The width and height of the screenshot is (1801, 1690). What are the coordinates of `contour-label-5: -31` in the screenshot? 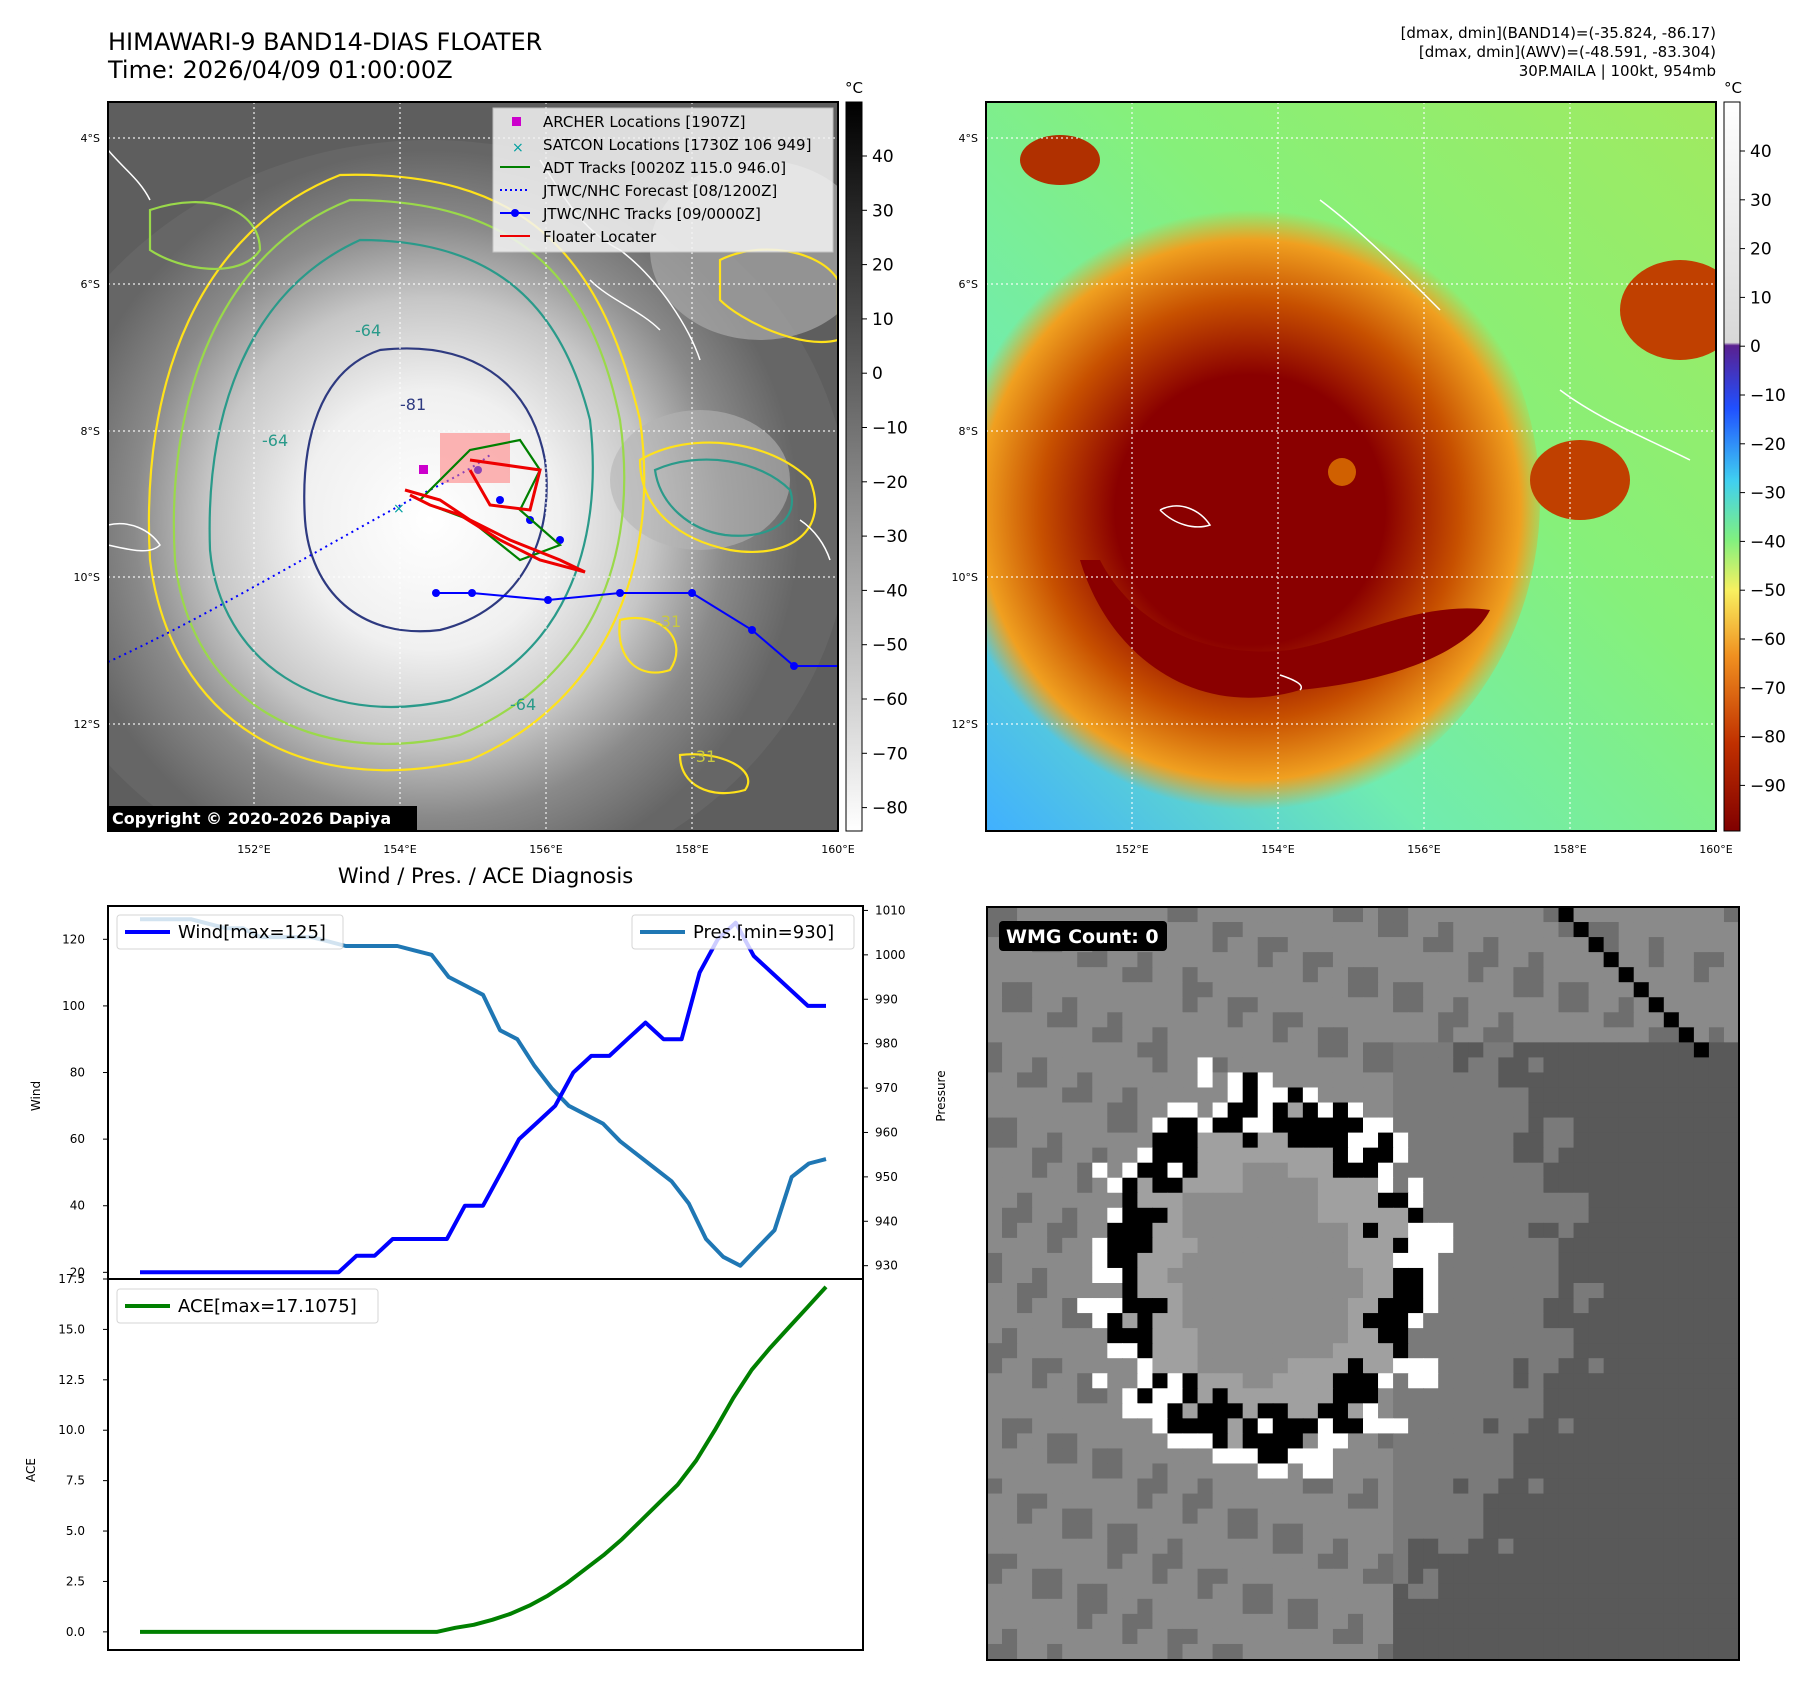 It's located at (703, 756).